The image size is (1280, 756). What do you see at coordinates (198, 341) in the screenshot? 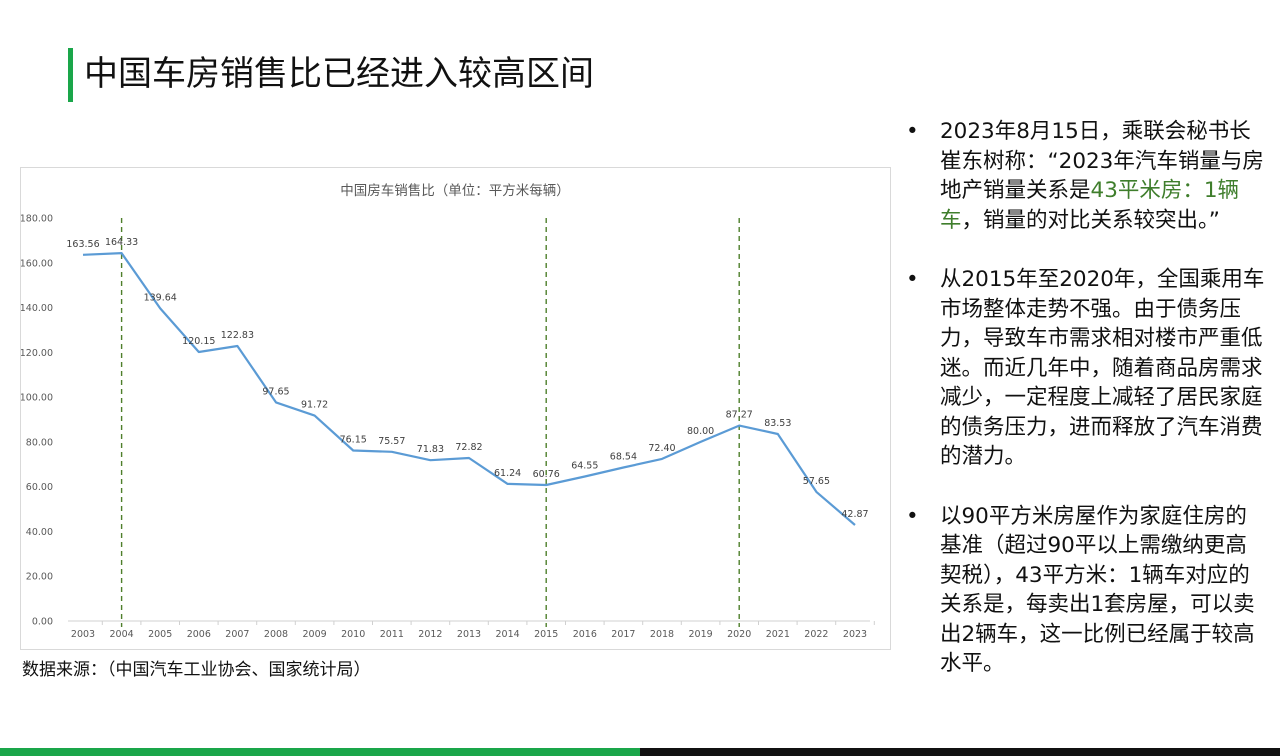
I see `data-label: 120.15` at bounding box center [198, 341].